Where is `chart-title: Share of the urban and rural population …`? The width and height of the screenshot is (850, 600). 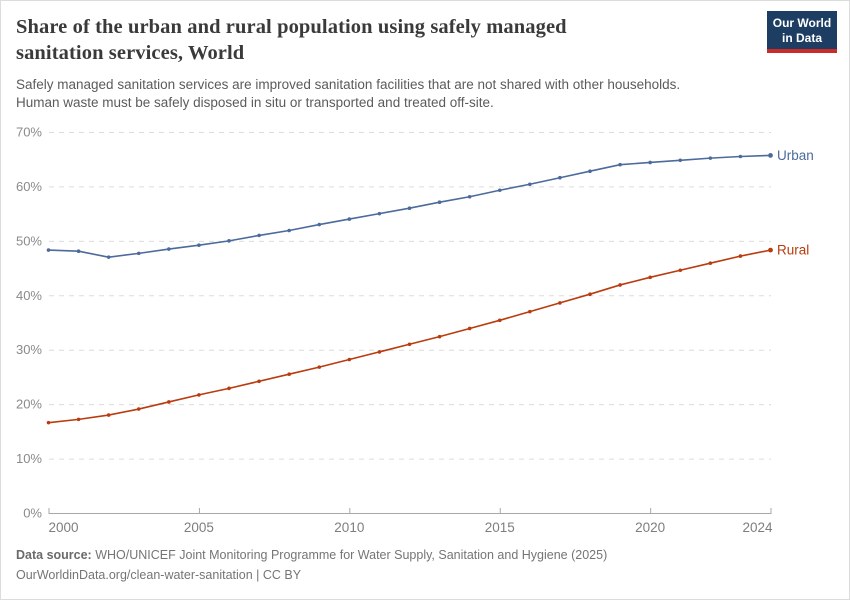 chart-title: Share of the urban and rural population … is located at coordinates (361, 40).